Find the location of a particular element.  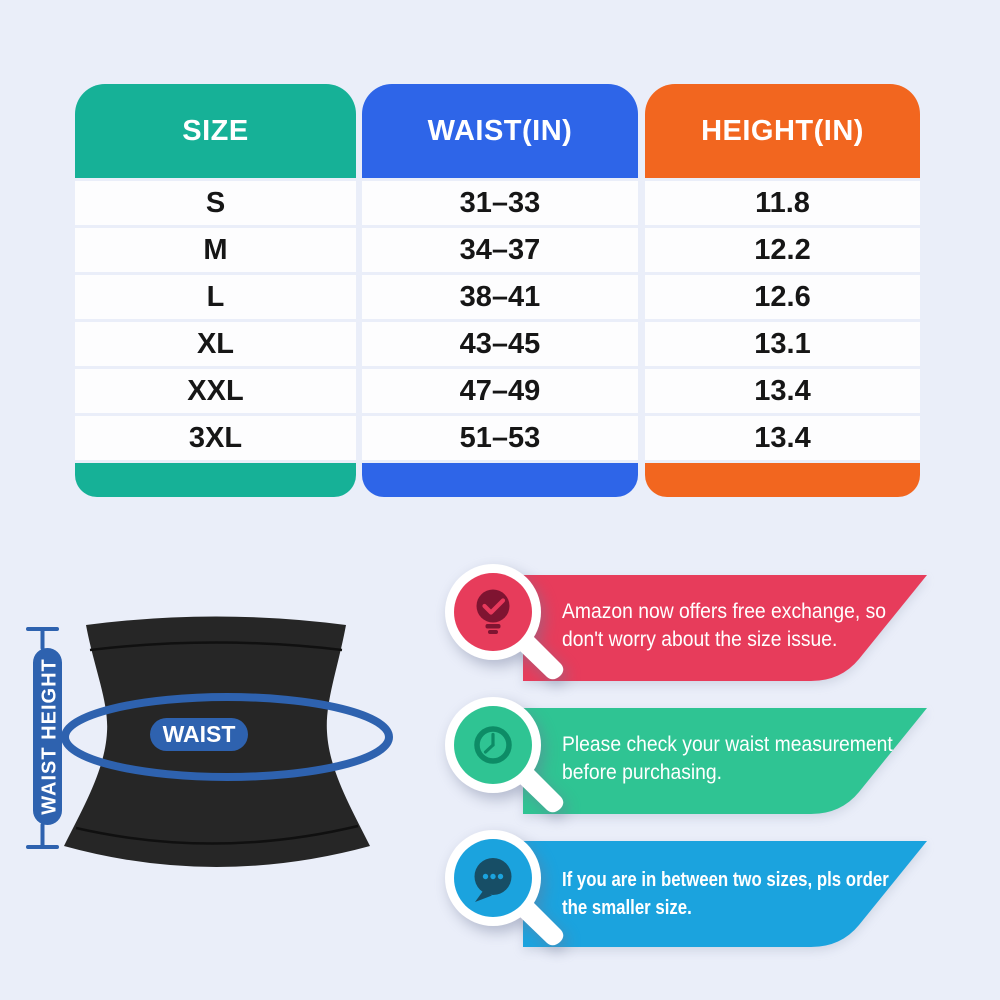

callout-text-line1: Amazon now offers free exchange, so is located at coordinates (724, 611).